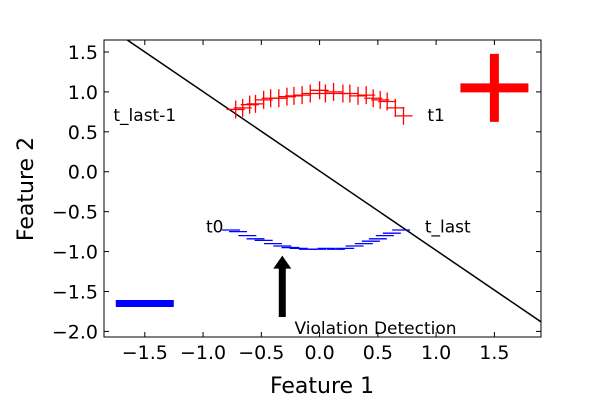 The height and width of the screenshot is (407, 600). What do you see at coordinates (375, 329) in the screenshot?
I see `annotation-label: Violation Detection` at bounding box center [375, 329].